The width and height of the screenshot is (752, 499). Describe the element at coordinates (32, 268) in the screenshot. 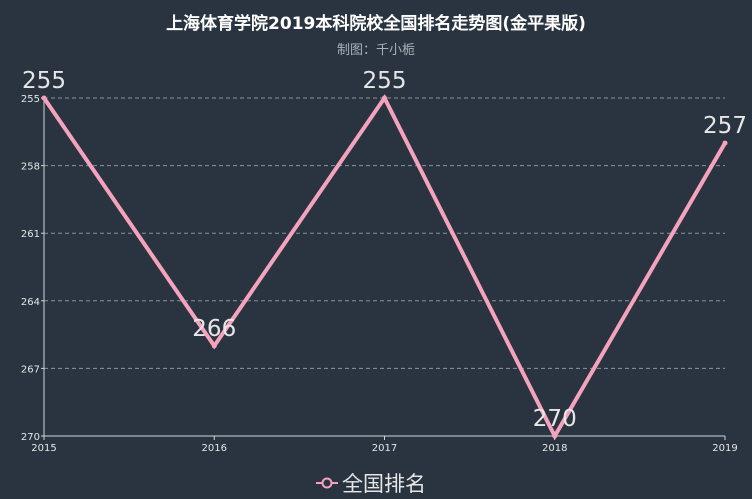

I see `y-tick-labels: 255 258 261 264 267 270` at that location.